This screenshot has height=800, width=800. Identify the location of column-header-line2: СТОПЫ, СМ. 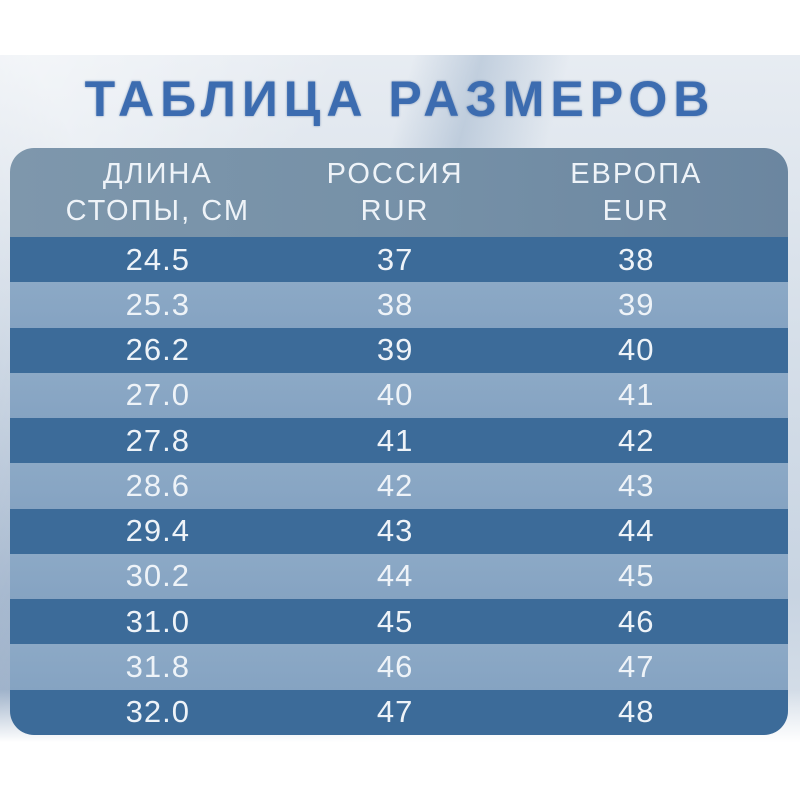
(157, 210).